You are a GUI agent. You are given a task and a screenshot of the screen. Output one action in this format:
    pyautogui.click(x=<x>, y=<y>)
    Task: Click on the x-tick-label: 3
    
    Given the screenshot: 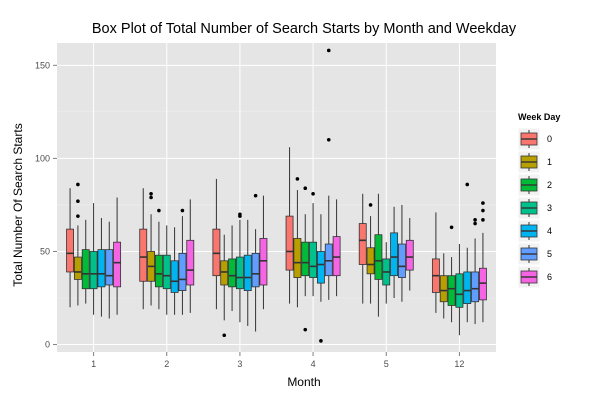 What is the action you would take?
    pyautogui.click(x=239, y=364)
    